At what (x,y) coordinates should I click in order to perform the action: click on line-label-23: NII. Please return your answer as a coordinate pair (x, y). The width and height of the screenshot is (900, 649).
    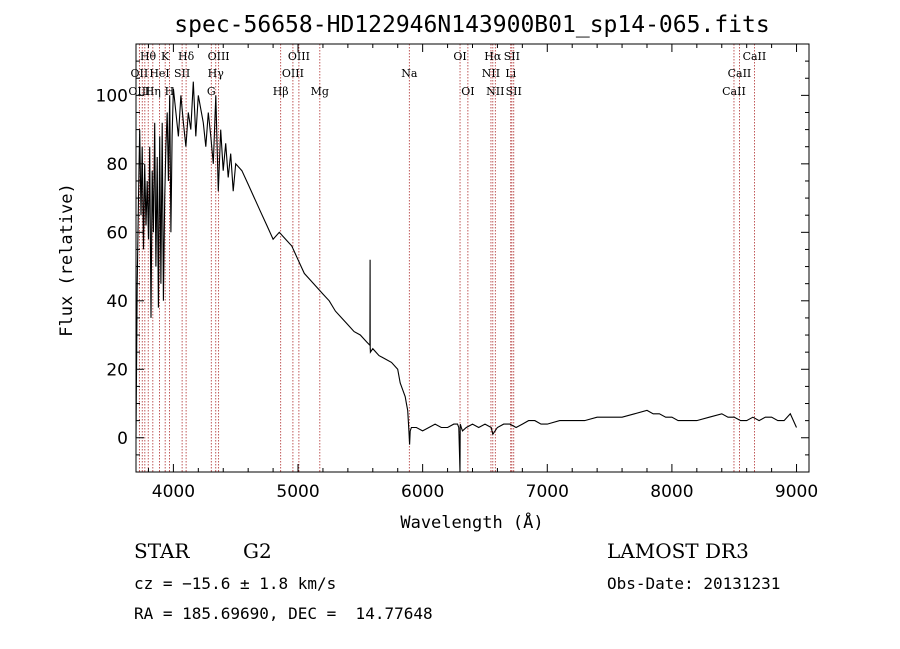
    Looking at the image, I should click on (495, 91).